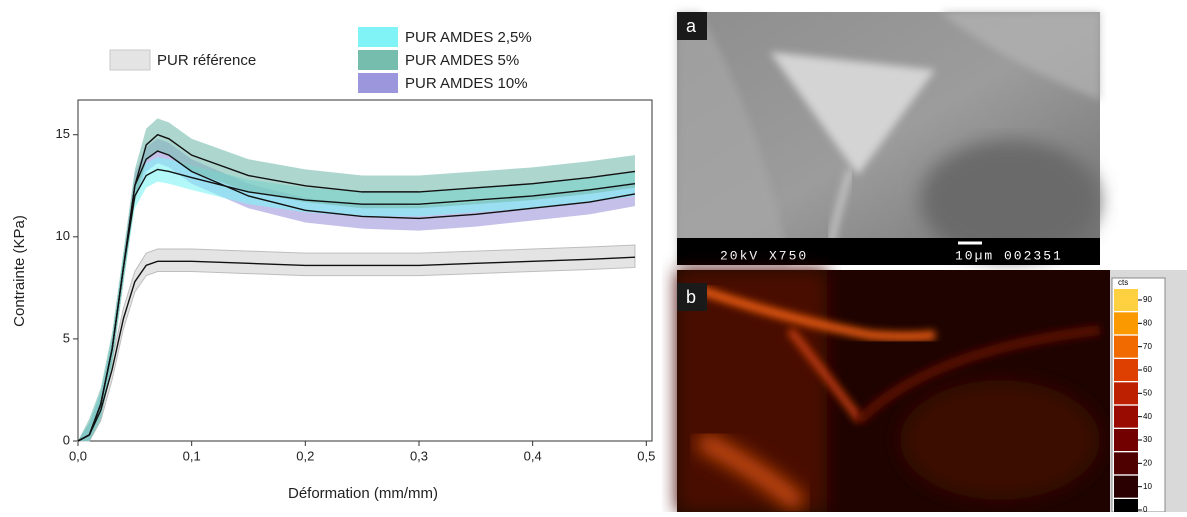 This screenshot has height=517, width=1187. I want to click on x-tick-label: 0,4, so click(533, 455).